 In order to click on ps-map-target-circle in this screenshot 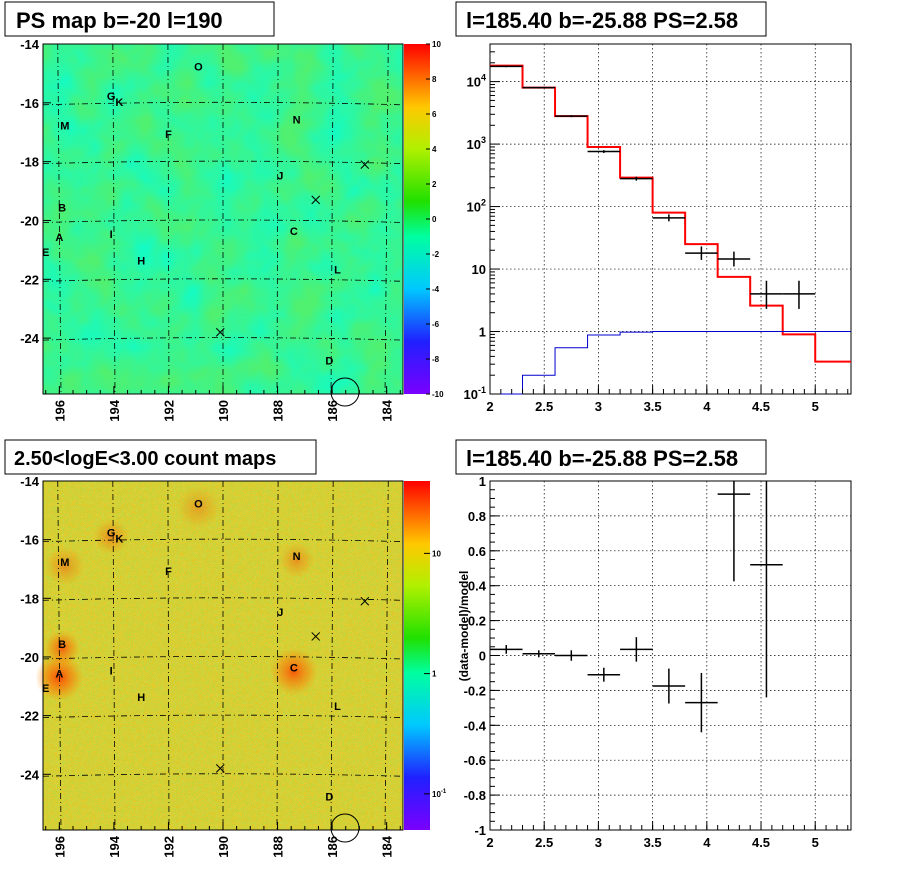, I will do `click(345, 392)`.